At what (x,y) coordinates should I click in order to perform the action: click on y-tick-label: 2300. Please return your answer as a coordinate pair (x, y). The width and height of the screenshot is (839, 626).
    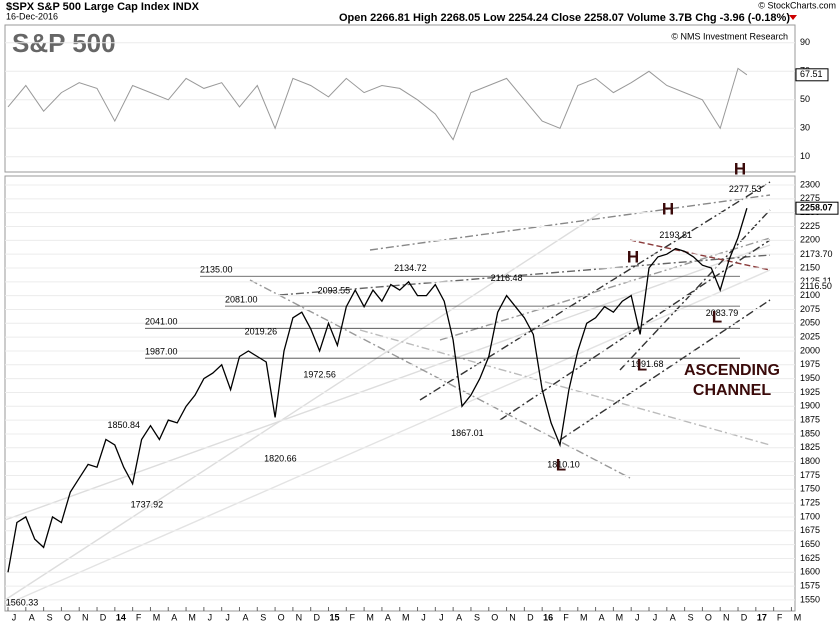
    Looking at the image, I should click on (810, 184).